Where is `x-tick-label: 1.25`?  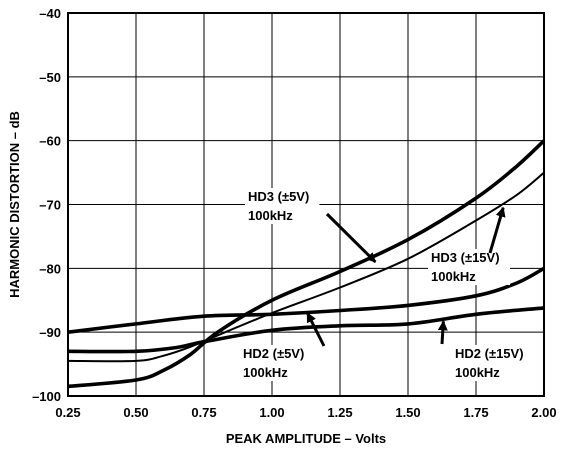
x-tick-label: 1.25 is located at coordinates (339, 412).